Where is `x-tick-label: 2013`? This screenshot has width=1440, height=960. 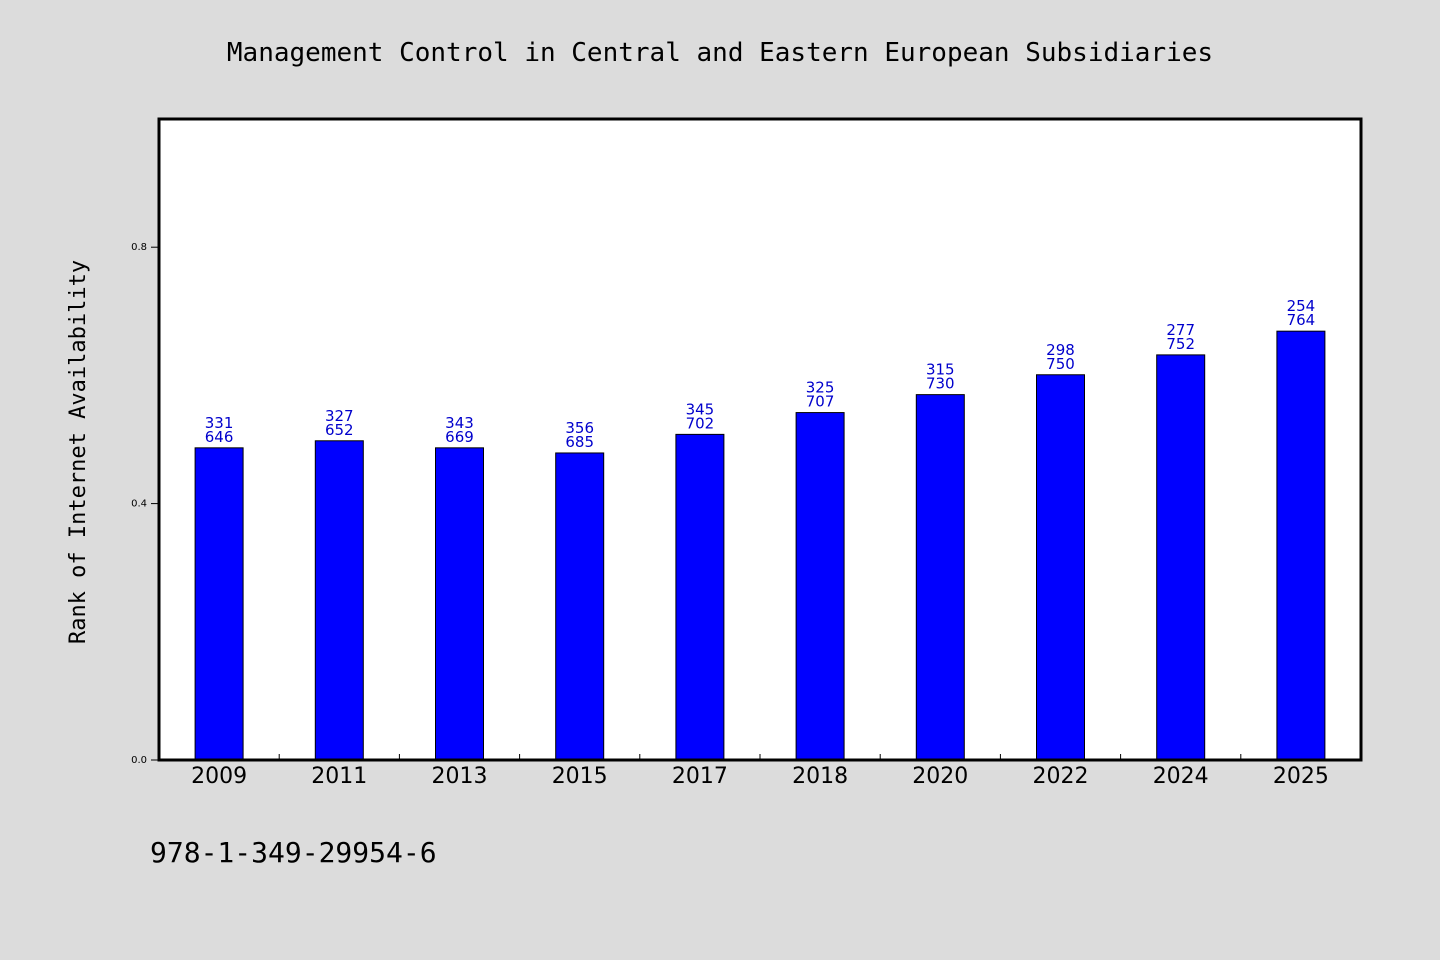 x-tick-label: 2013 is located at coordinates (460, 776).